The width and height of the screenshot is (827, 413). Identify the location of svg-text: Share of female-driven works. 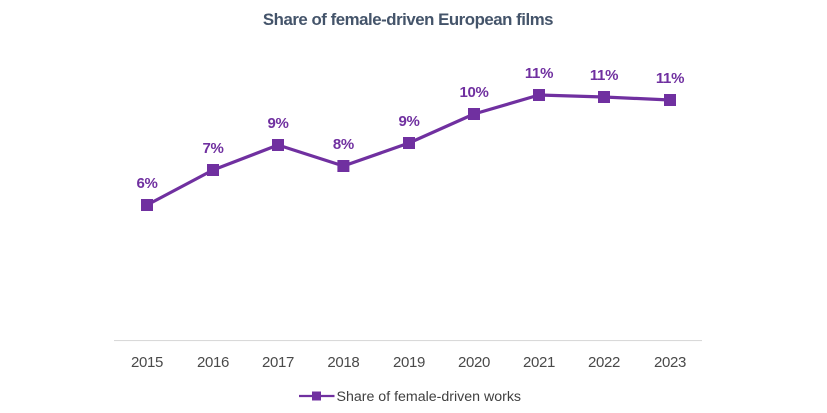
(429, 397).